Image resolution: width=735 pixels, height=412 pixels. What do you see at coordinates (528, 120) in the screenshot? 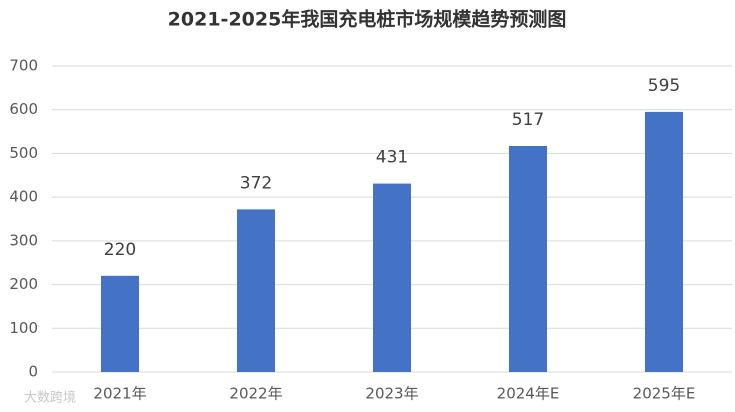
I see `data-label: 517` at bounding box center [528, 120].